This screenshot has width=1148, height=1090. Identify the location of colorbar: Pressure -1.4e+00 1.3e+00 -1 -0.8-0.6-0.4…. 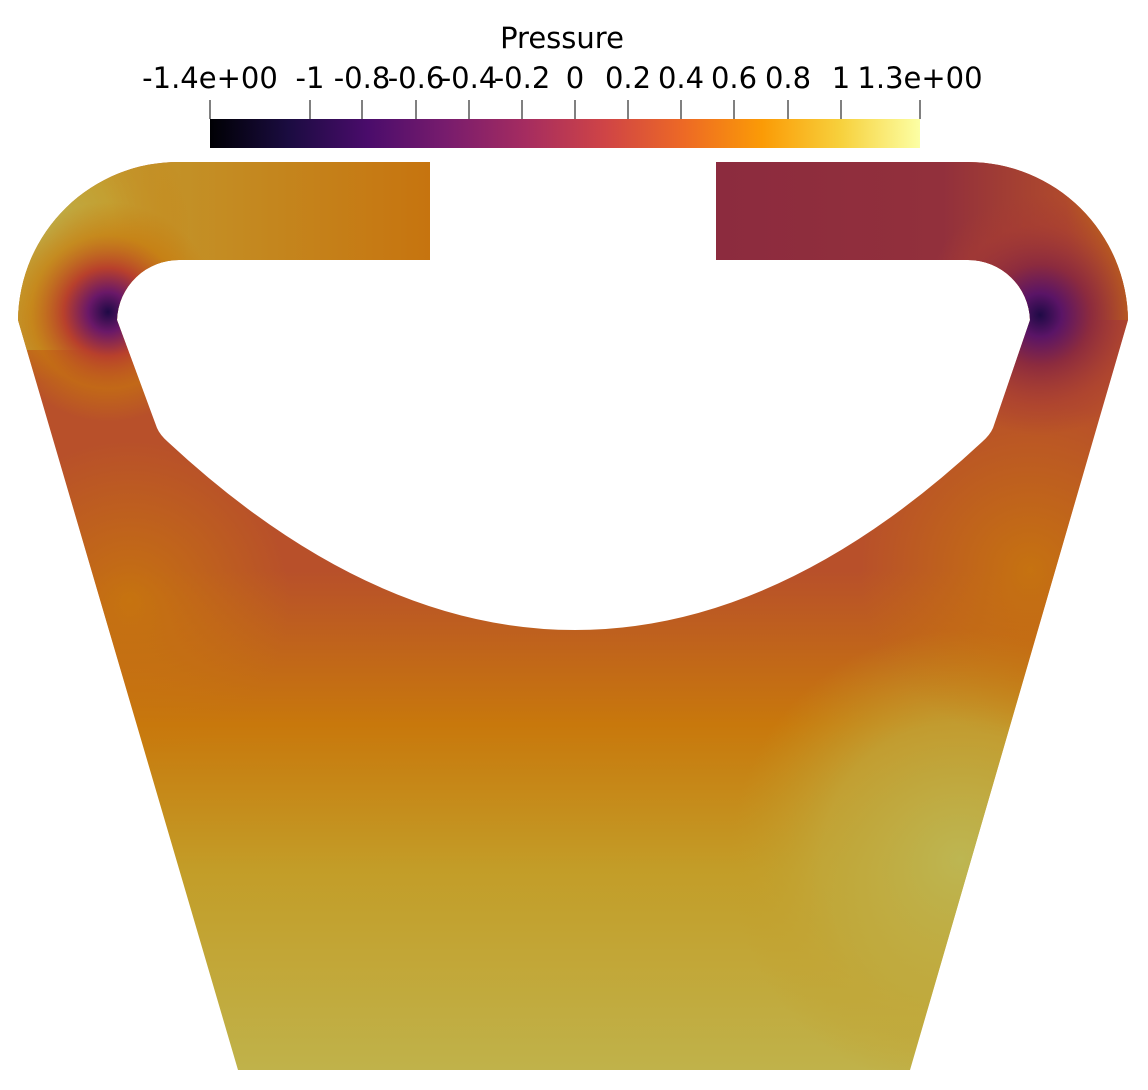
(562, 84).